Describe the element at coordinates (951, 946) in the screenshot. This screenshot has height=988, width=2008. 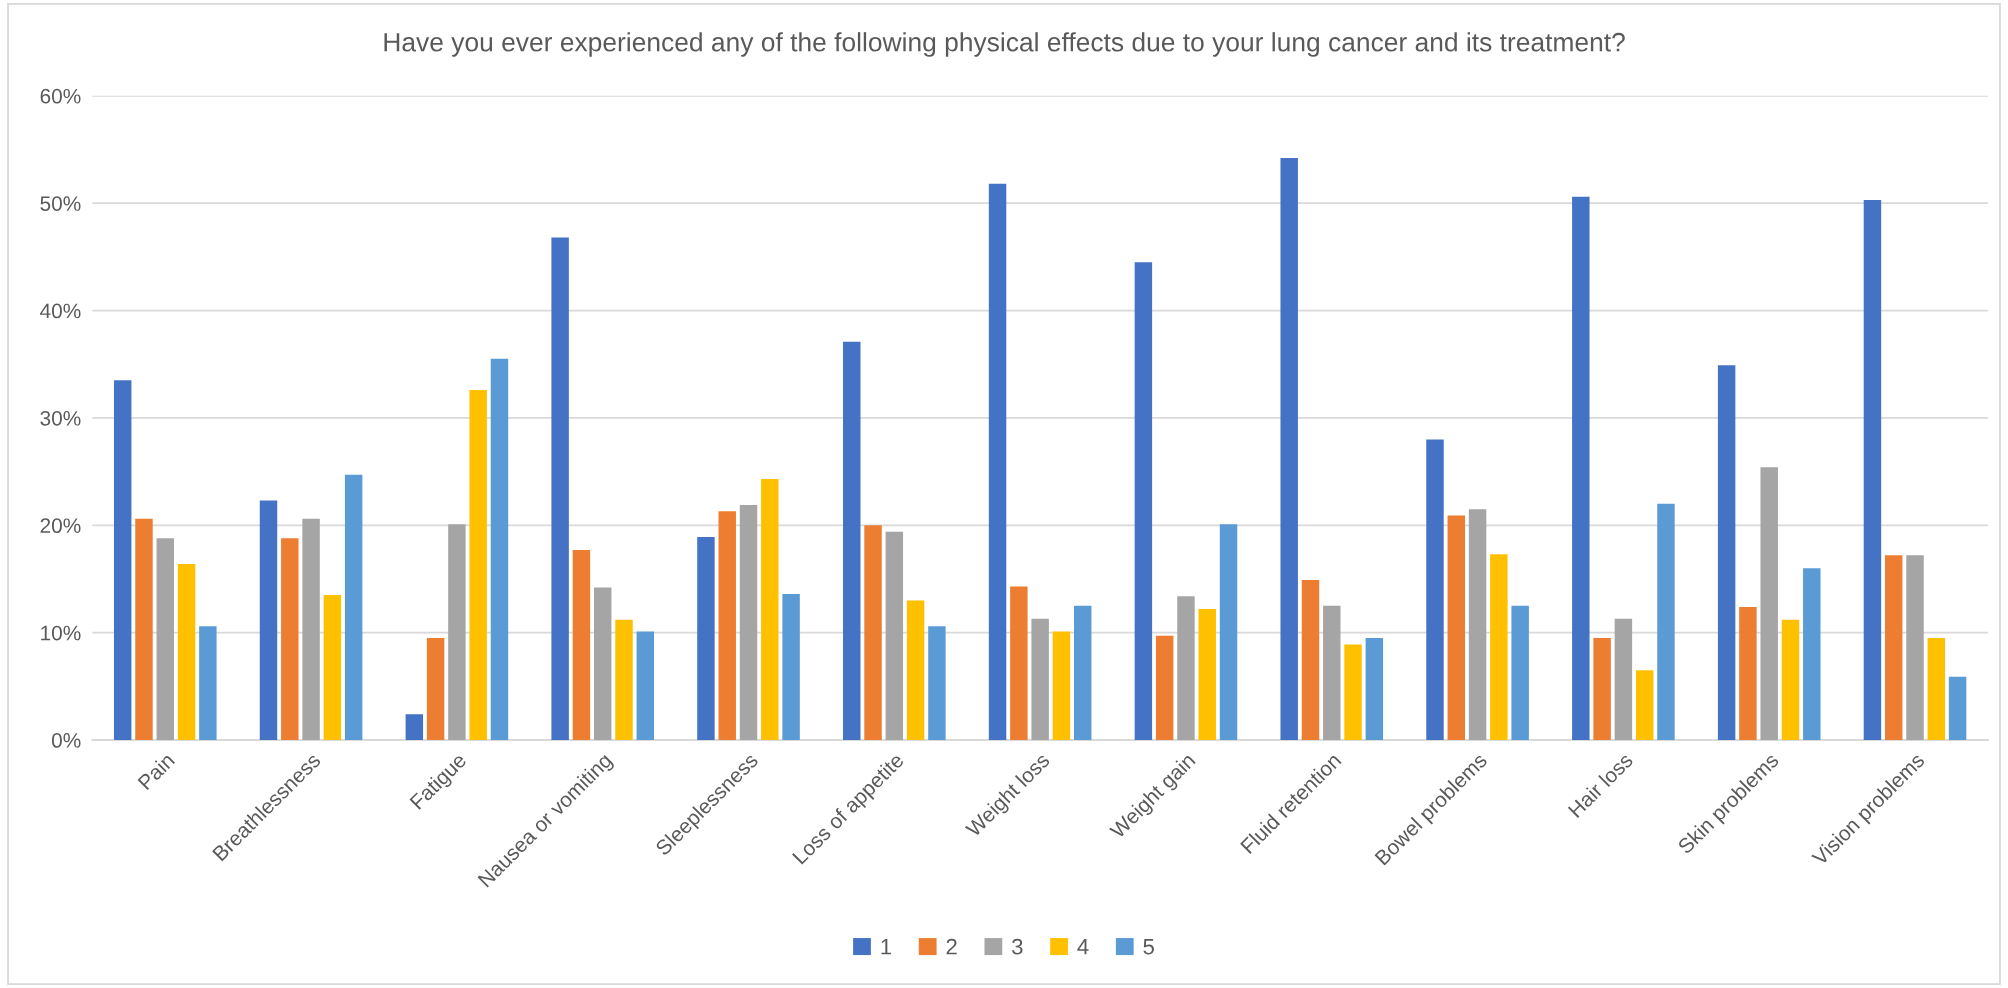
I see `legend-label: 2` at that location.